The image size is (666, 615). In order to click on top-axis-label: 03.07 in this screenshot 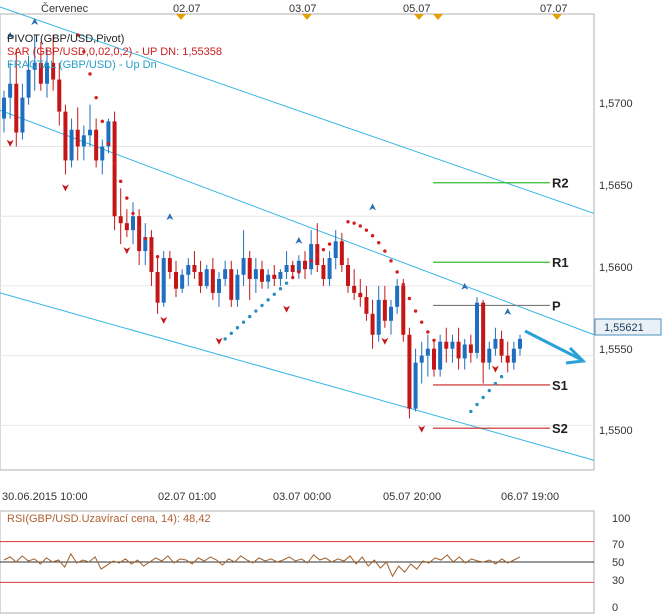, I will do `click(303, 9)`.